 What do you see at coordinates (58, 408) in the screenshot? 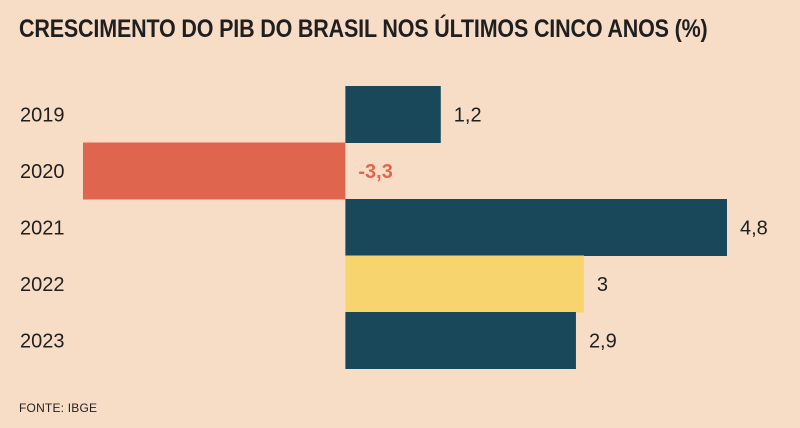
I see `source-note: FONTE: IBGE` at bounding box center [58, 408].